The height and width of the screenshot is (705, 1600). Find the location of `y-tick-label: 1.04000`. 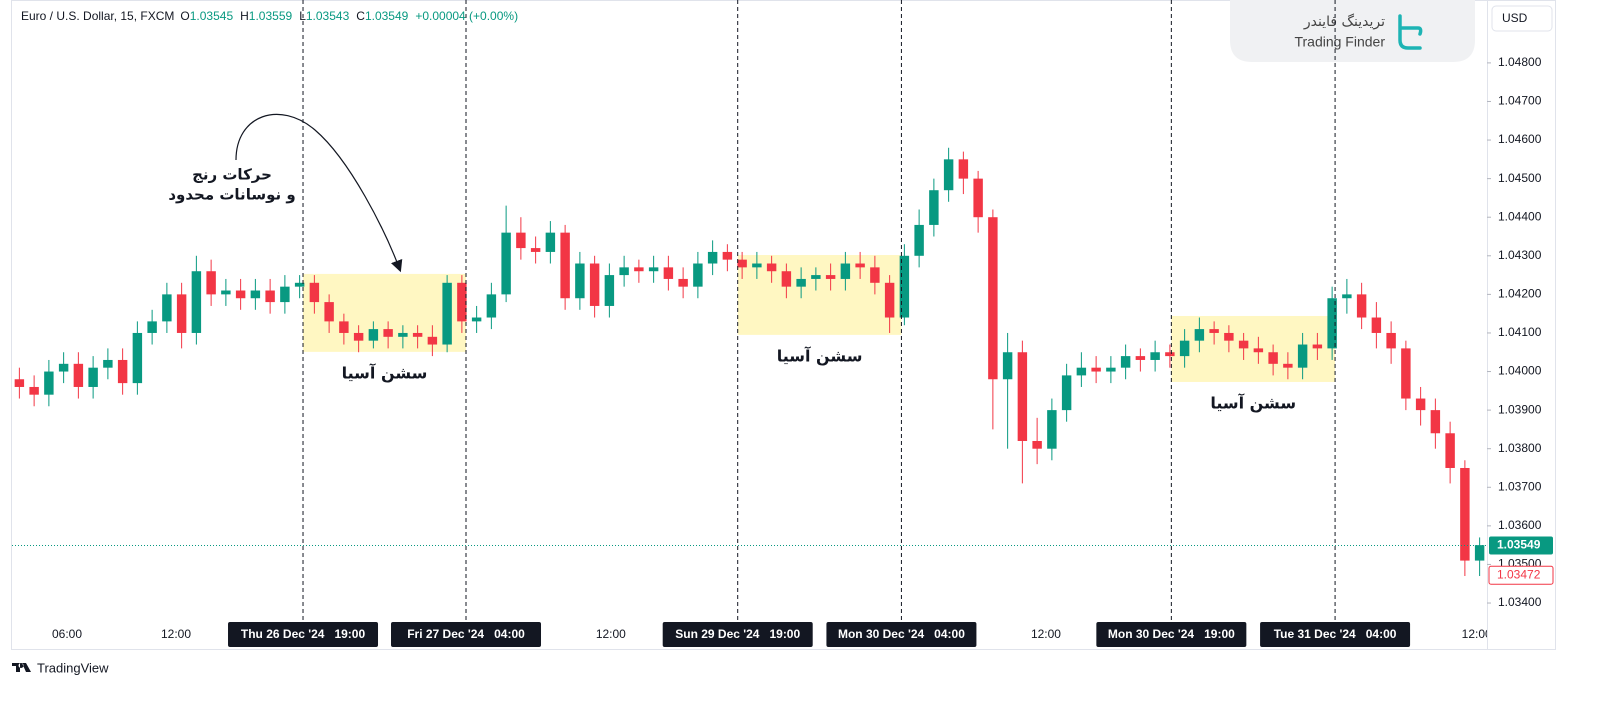

y-tick-label: 1.04000 is located at coordinates (1520, 371).